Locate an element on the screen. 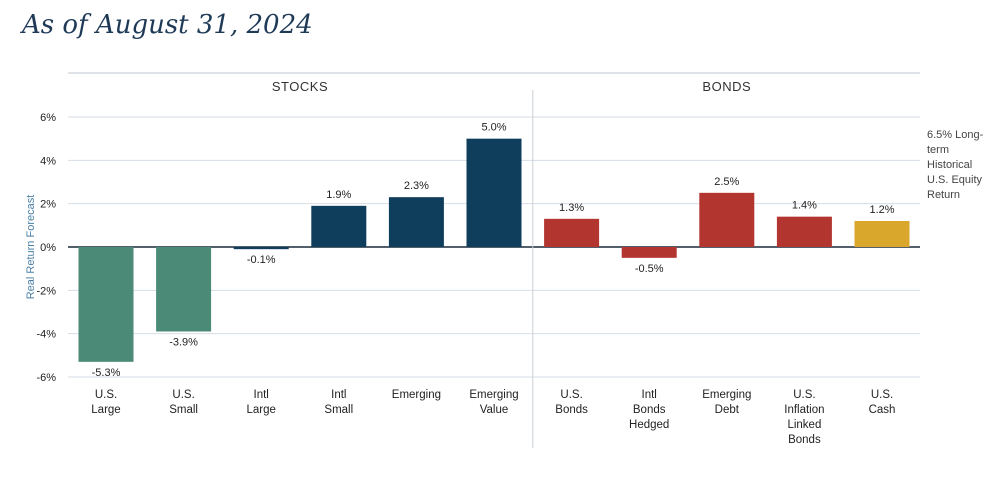 The width and height of the screenshot is (995, 477). group-label-bonds: BONDS is located at coordinates (726, 86).